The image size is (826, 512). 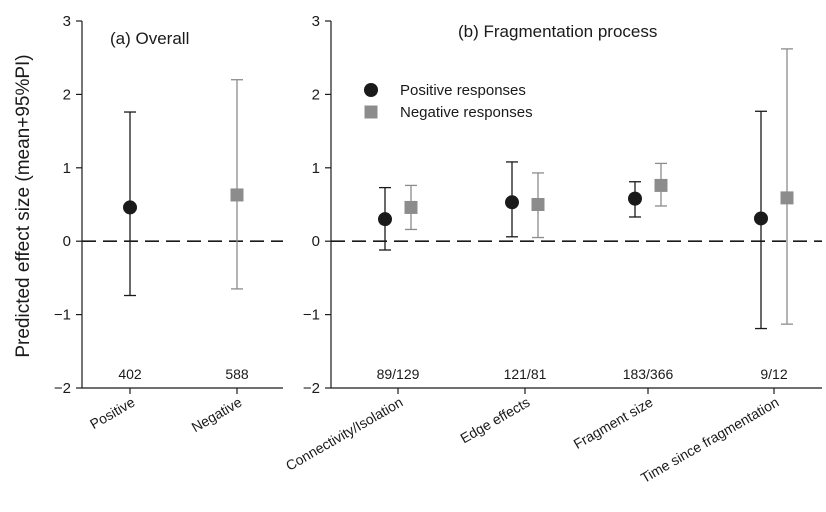 I want to click on legend-label-positive: Positive responses, so click(x=463, y=90).